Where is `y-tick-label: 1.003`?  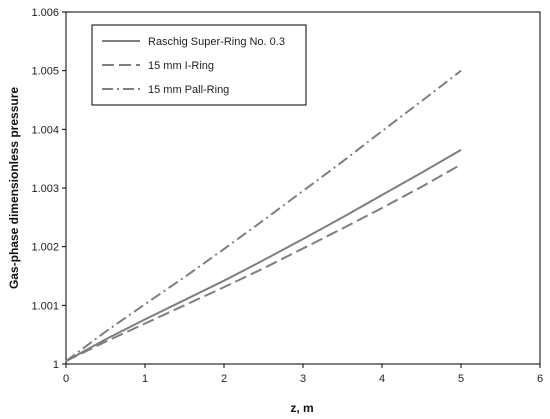
y-tick-label: 1.003 is located at coordinates (45, 189).